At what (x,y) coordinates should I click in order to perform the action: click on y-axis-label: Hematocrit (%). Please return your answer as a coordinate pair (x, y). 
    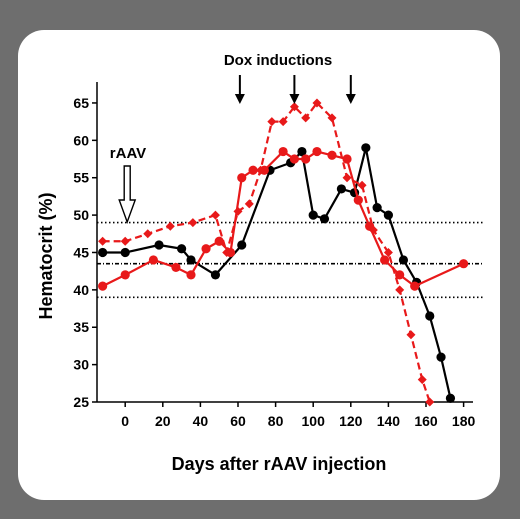
    Looking at the image, I should click on (46, 255).